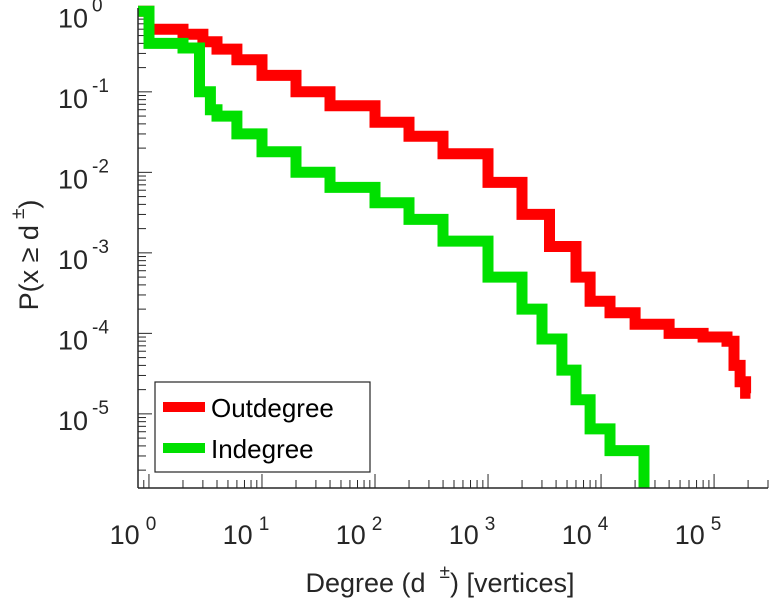 The height and width of the screenshot is (600, 774). What do you see at coordinates (264, 524) in the screenshot?
I see `x-tick-exponent: 1` at bounding box center [264, 524].